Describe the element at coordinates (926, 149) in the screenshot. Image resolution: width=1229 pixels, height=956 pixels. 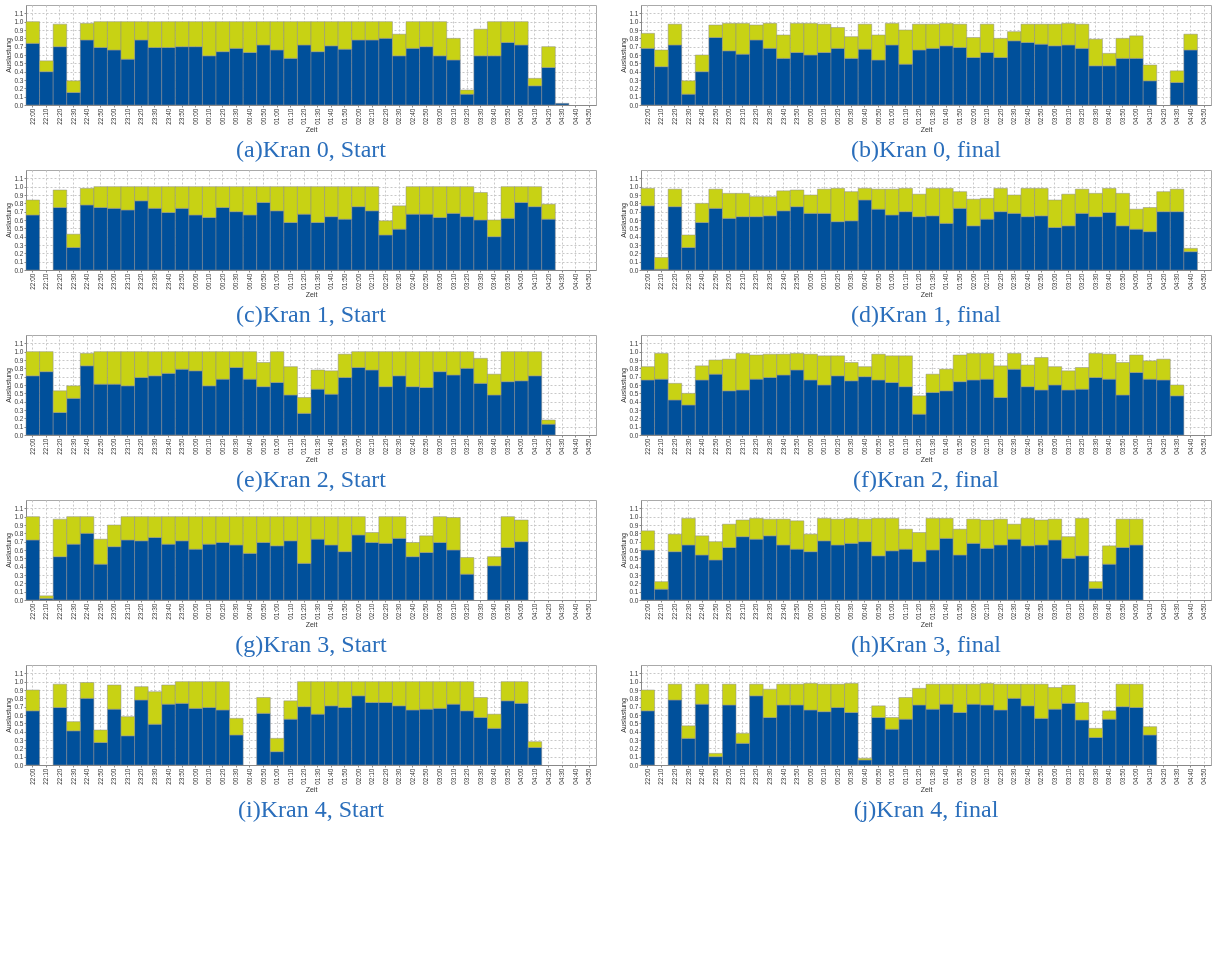
I see `text: (b)Kran 0, final` at that location.